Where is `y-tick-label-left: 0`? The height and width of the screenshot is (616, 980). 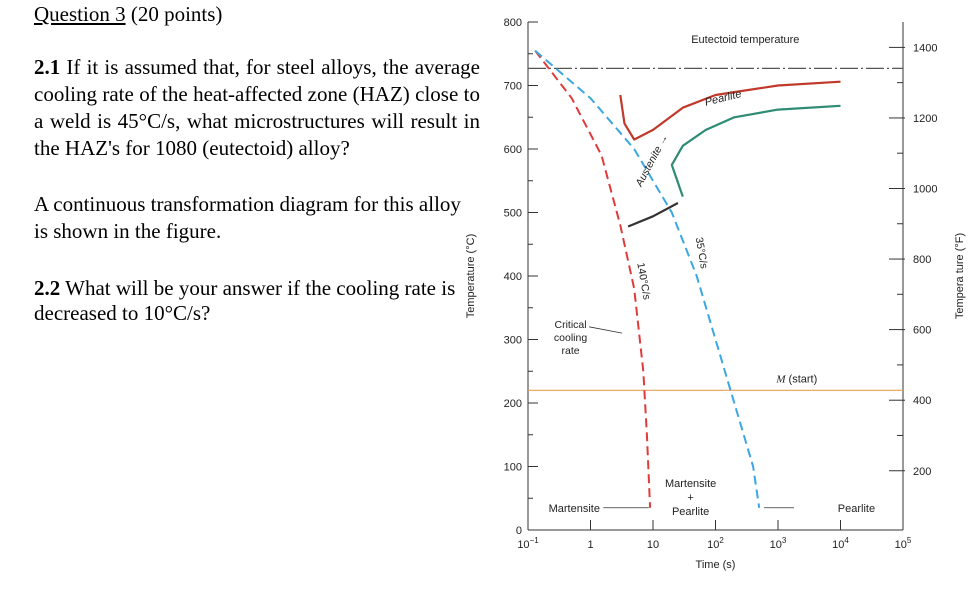 y-tick-label-left: 0 is located at coordinates (519, 531).